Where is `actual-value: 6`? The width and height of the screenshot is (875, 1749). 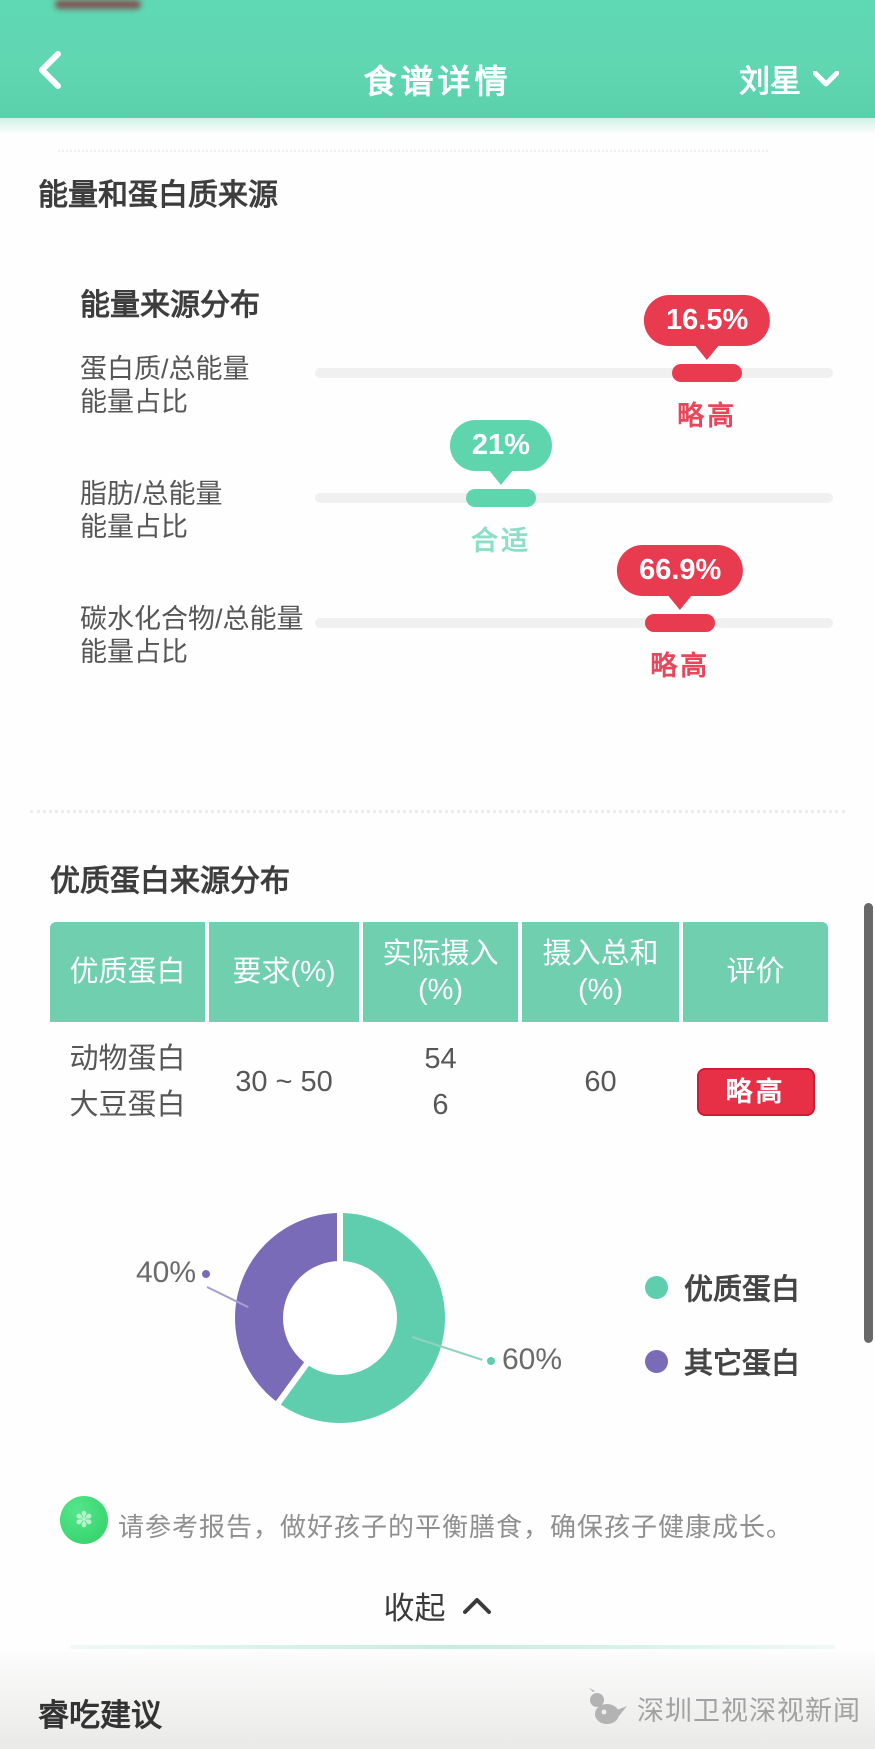 actual-value: 6 is located at coordinates (440, 1105).